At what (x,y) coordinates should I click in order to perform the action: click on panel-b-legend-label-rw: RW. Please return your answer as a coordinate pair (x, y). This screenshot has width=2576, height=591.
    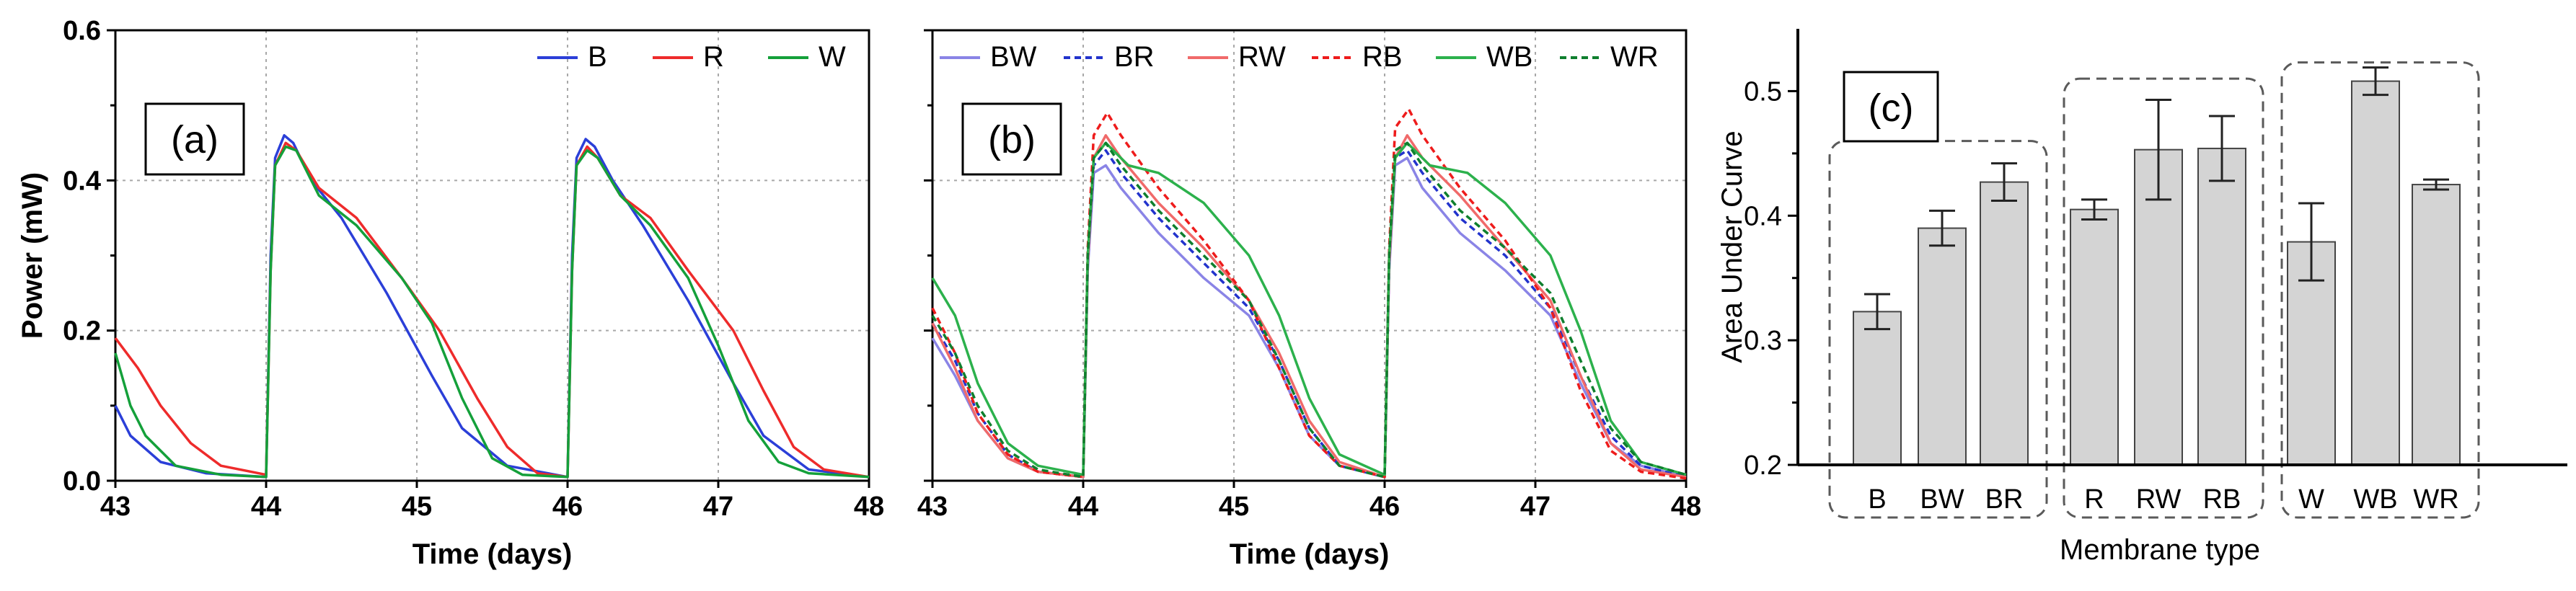
    Looking at the image, I should click on (1262, 57).